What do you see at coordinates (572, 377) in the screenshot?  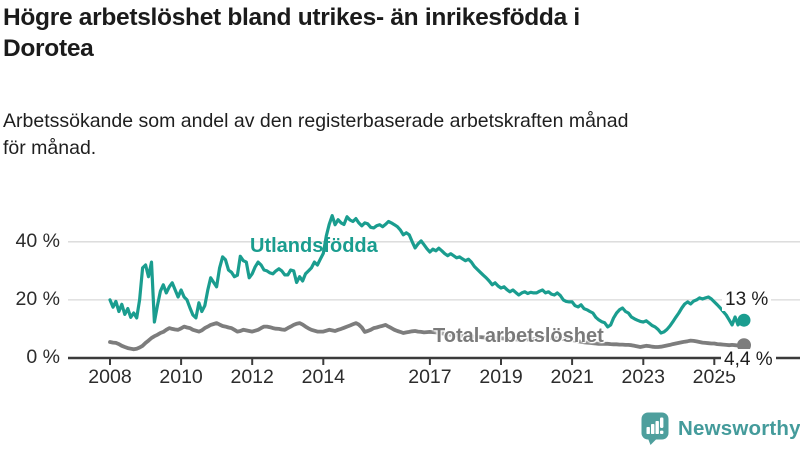 I see `x-axis-tick-label-2021: 2021` at bounding box center [572, 377].